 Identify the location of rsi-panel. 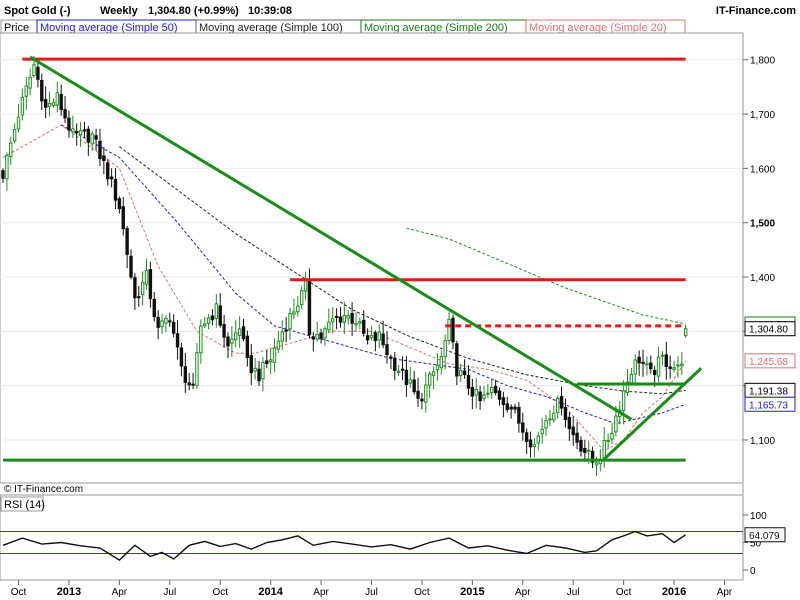
(372, 537).